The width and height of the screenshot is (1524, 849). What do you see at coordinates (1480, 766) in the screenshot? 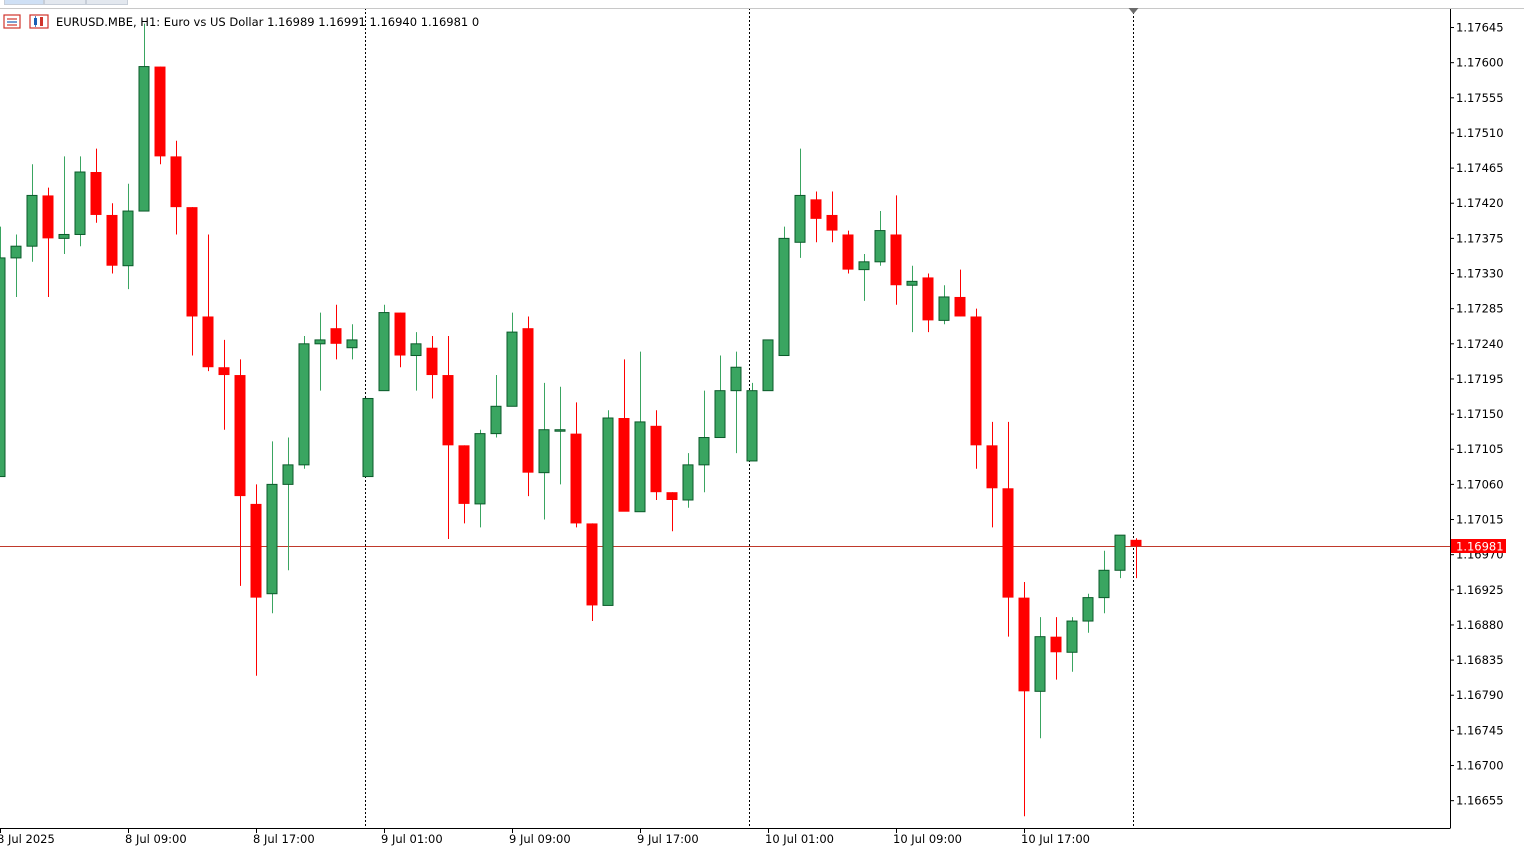
I see `price-tick-label: 1.16700` at bounding box center [1480, 766].